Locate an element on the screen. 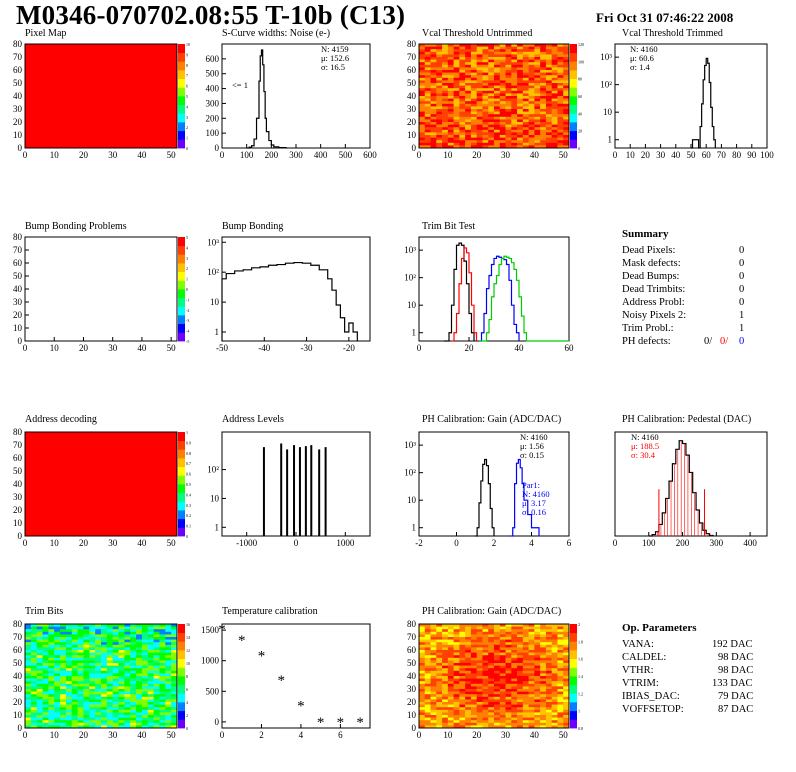  x-tick-label: 30 is located at coordinates (506, 735).